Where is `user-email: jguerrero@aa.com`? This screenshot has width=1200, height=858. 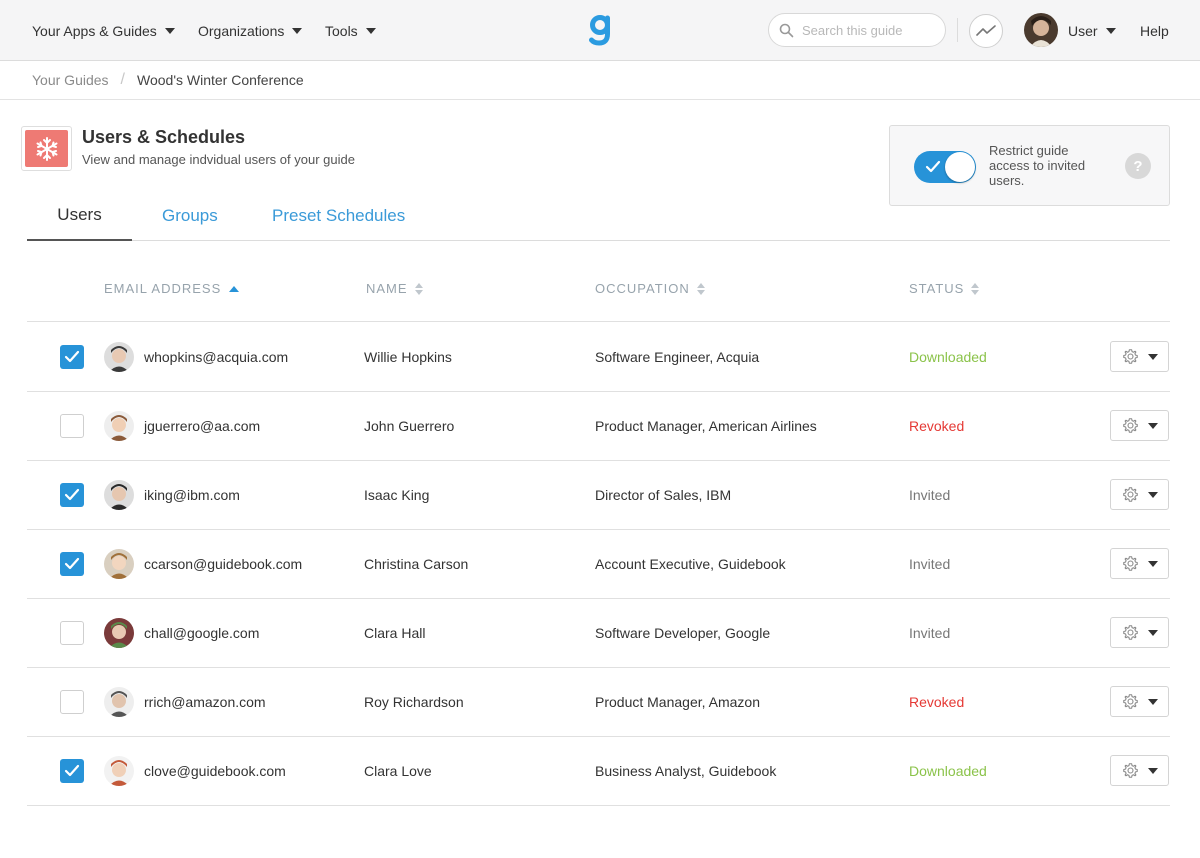
user-email: jguerrero@aa.com is located at coordinates (202, 425).